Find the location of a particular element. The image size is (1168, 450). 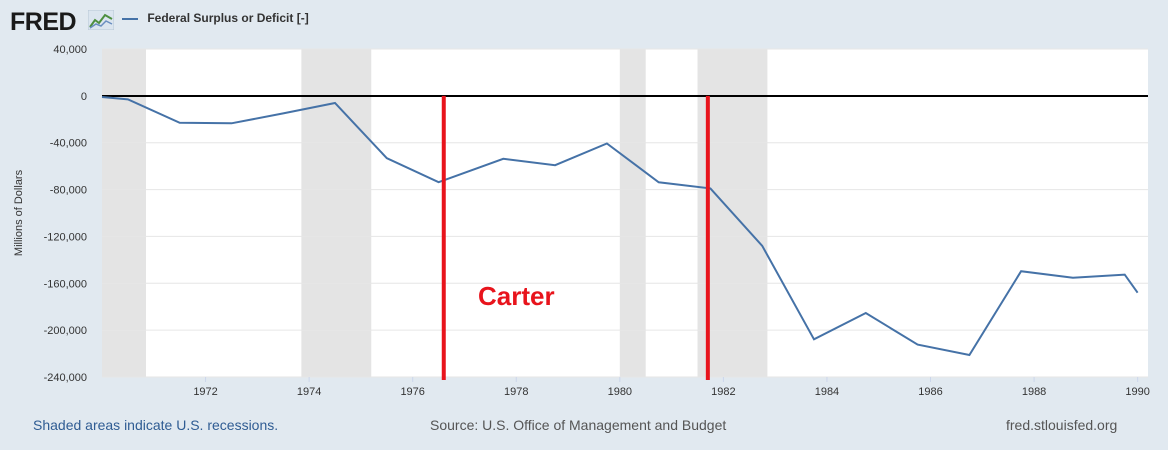

chart-header: FRED Federal Surplus or Deficit [-] is located at coordinates (584, 22).